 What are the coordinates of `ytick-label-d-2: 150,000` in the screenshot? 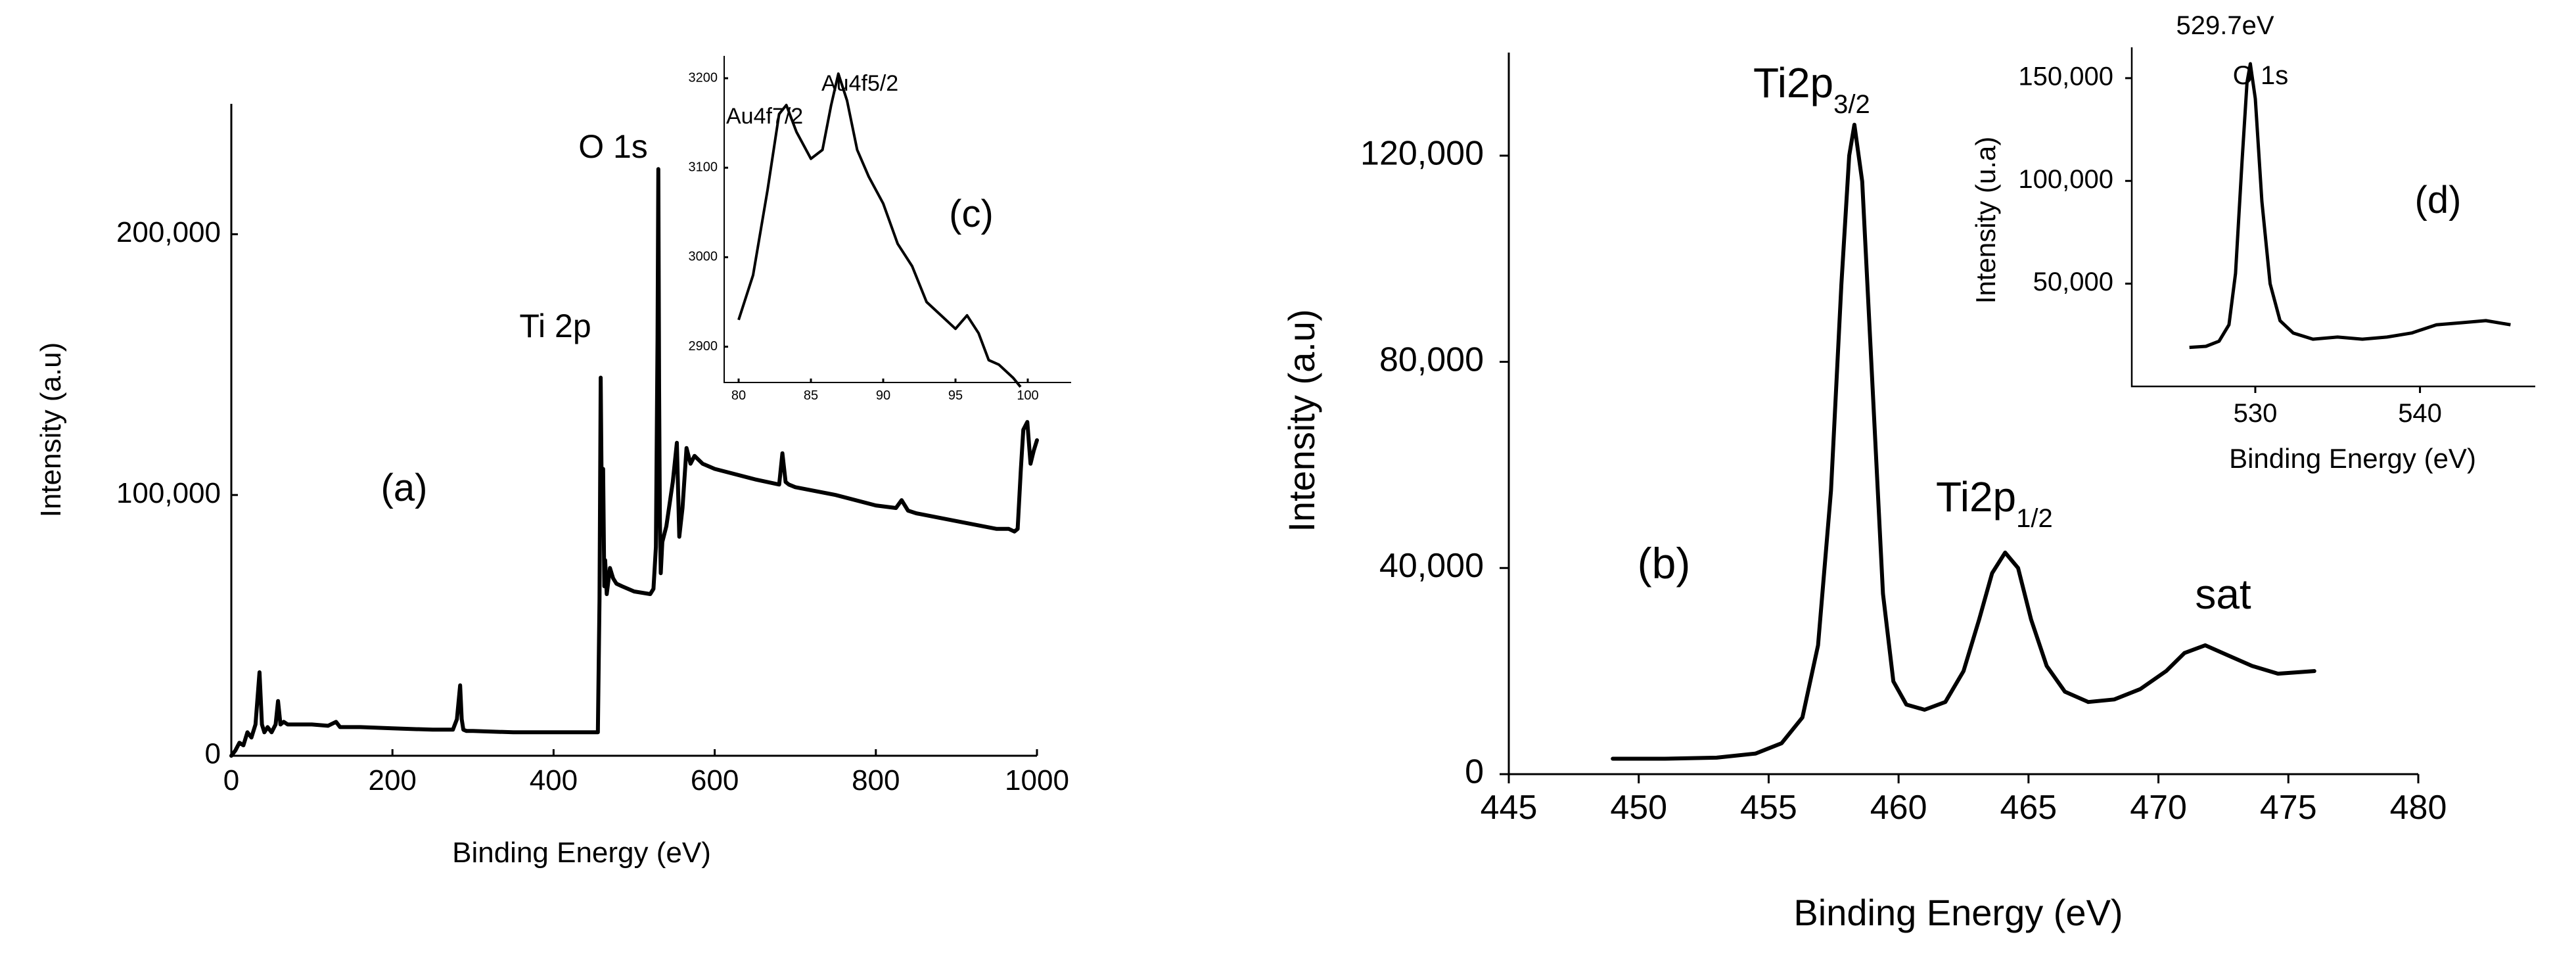 It's located at (2065, 76).